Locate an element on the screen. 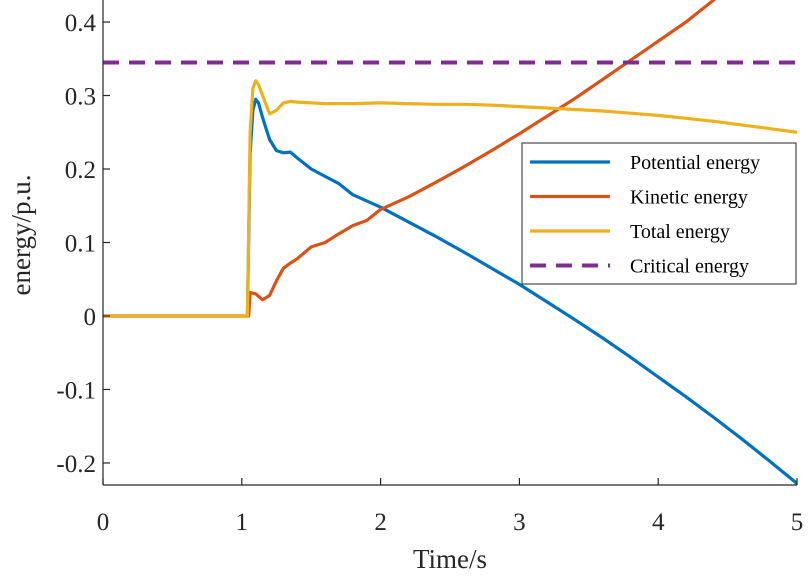 The width and height of the screenshot is (810, 576). y-tick-label: -0.2 is located at coordinates (76, 464).